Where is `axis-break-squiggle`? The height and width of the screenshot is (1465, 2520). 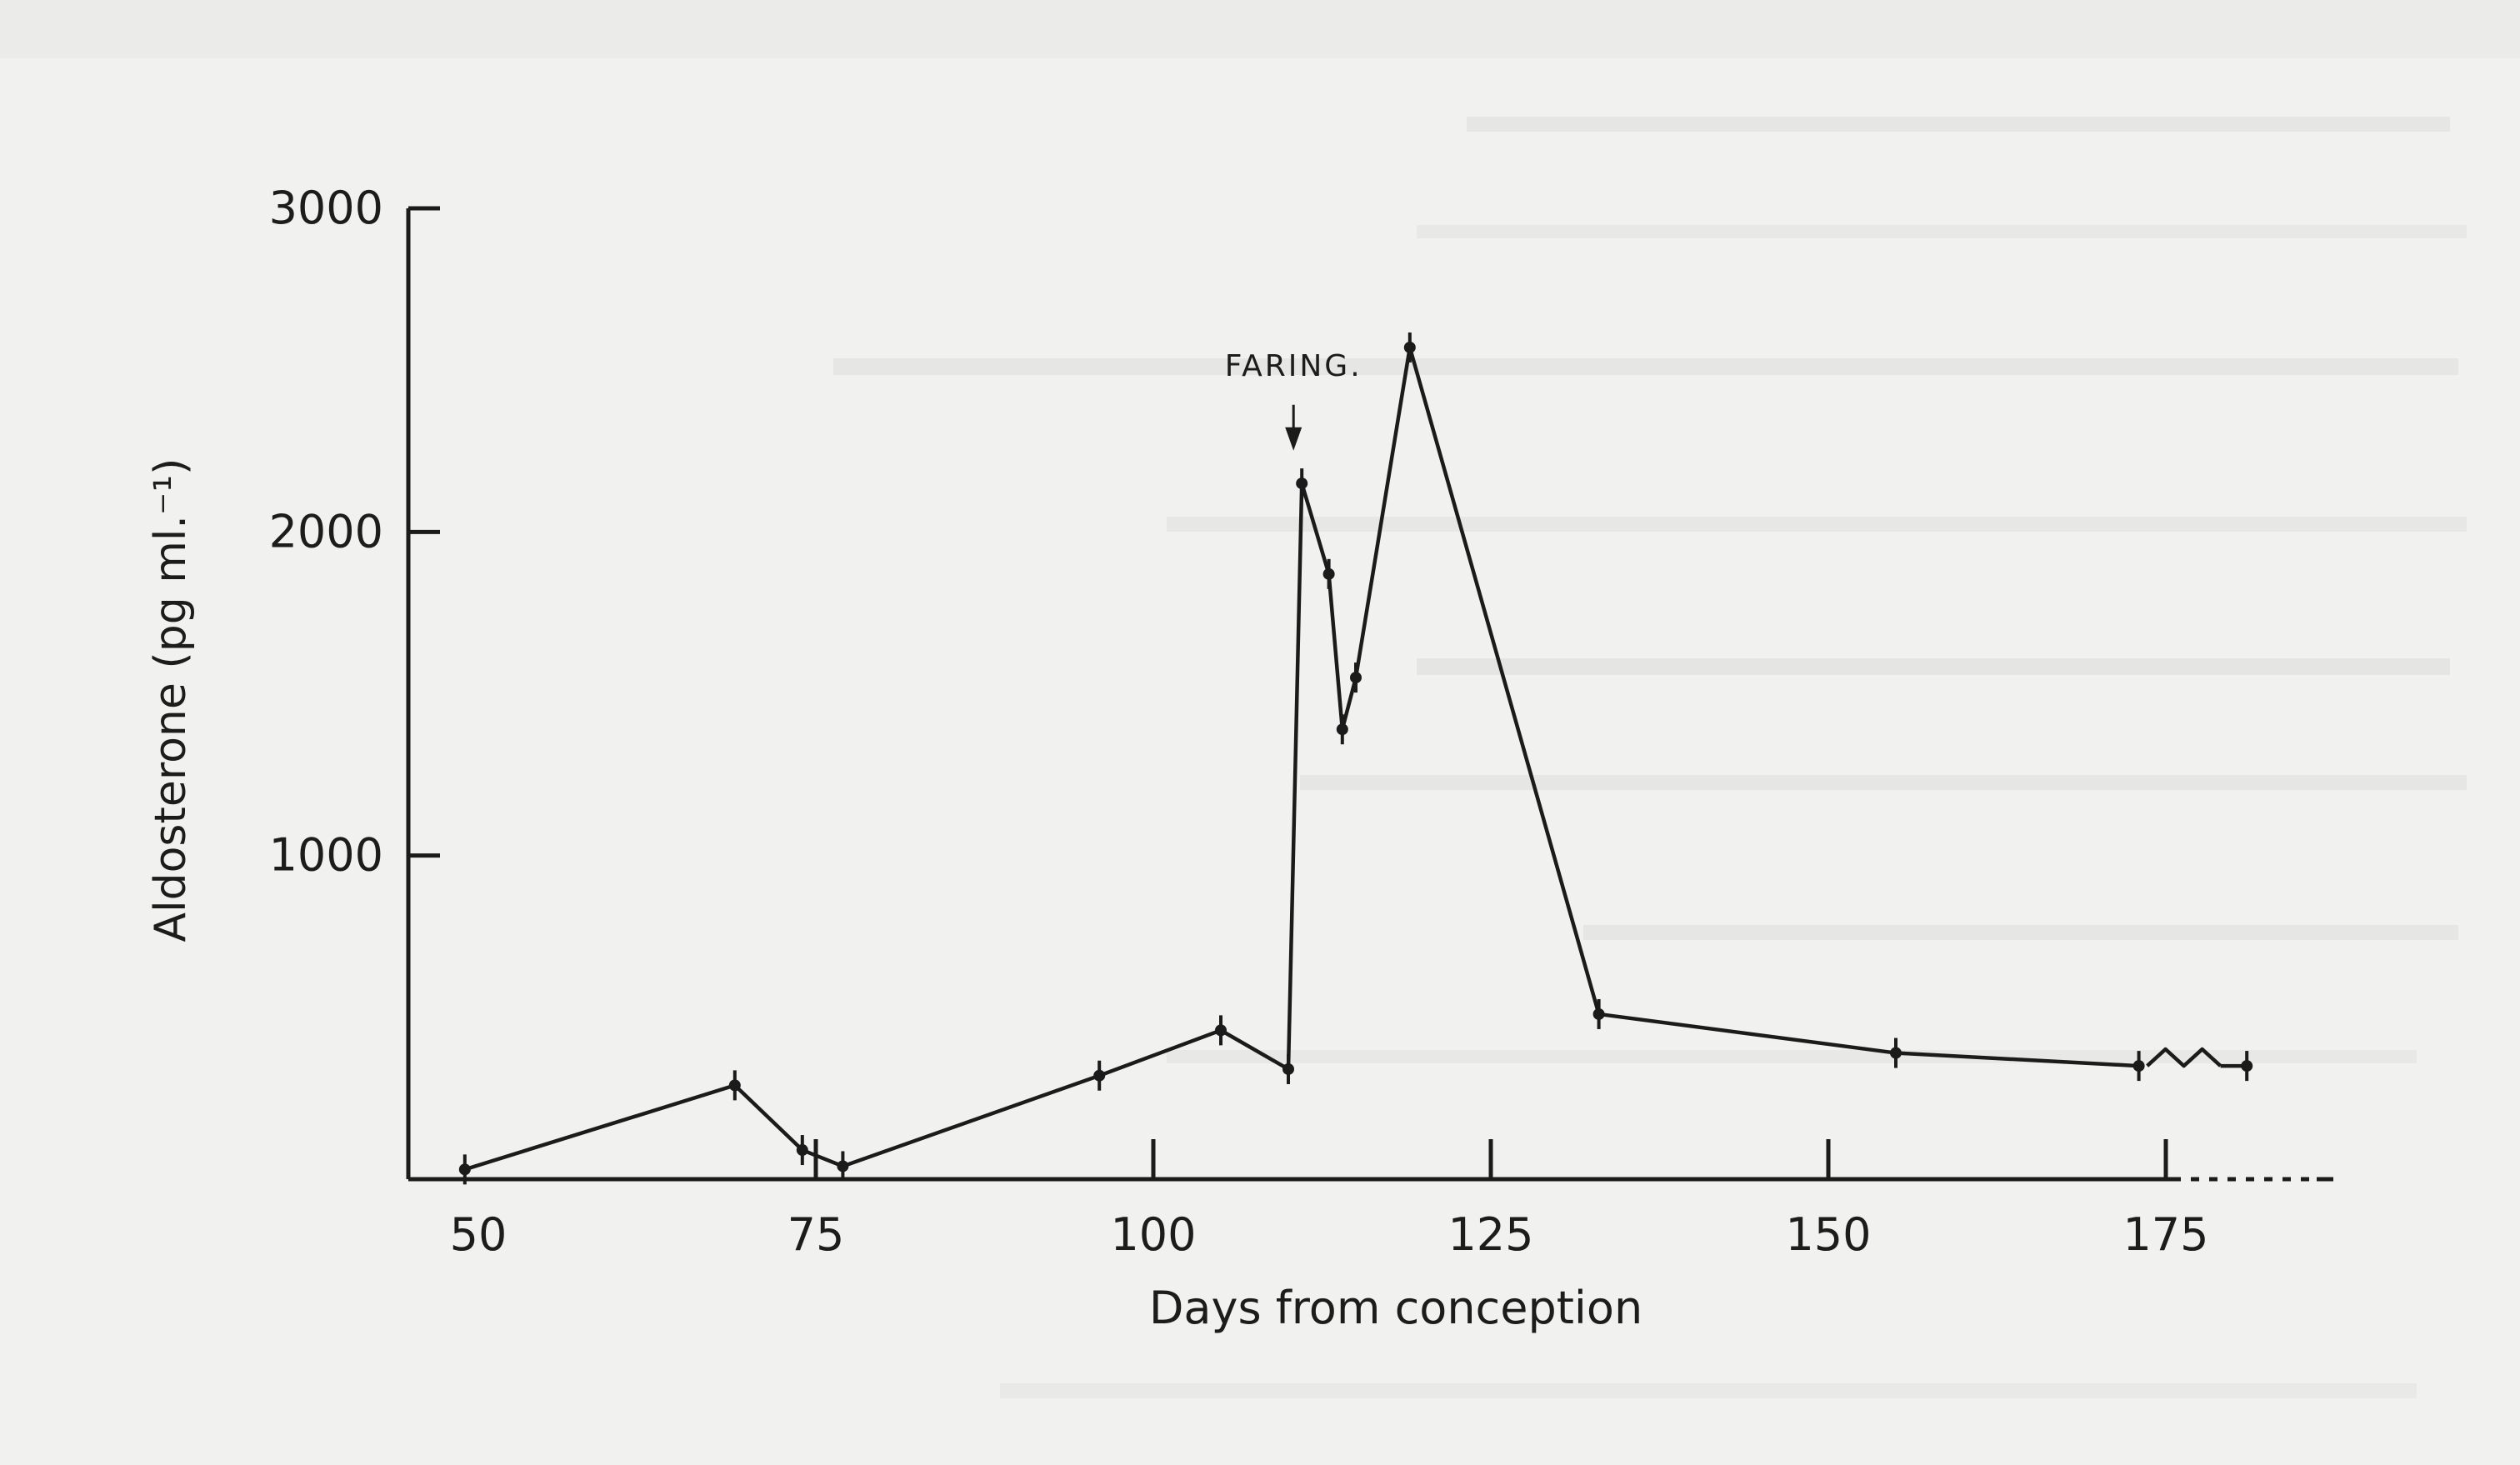
axis-break-squiggle is located at coordinates (2184, 1057).